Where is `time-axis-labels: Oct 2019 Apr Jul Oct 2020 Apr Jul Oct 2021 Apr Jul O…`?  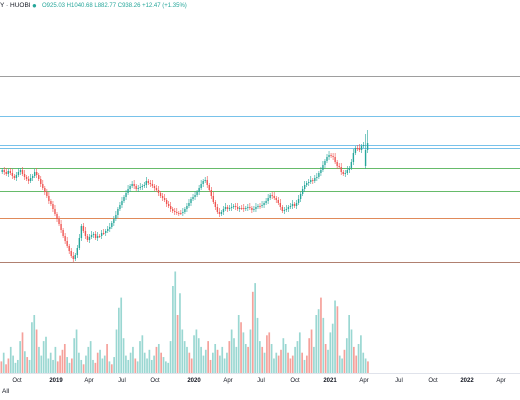 time-axis-labels: Oct 2019 Apr Jul Oct 2020 Apr Jul Oct 2021 Apr Jul O… is located at coordinates (258, 381).